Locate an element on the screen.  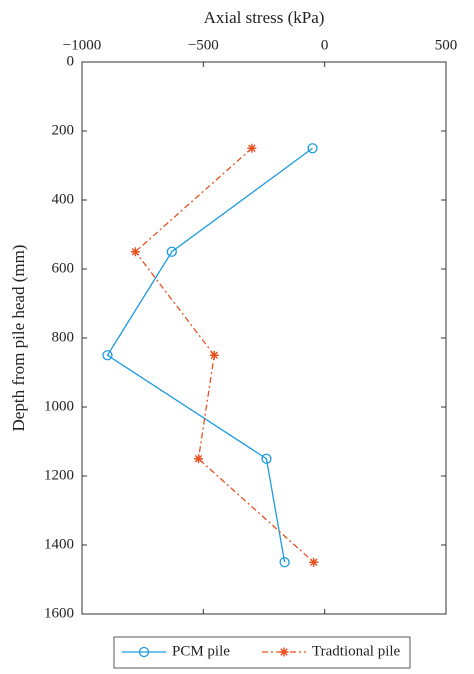
y-tick-label: 0 is located at coordinates (71, 61).